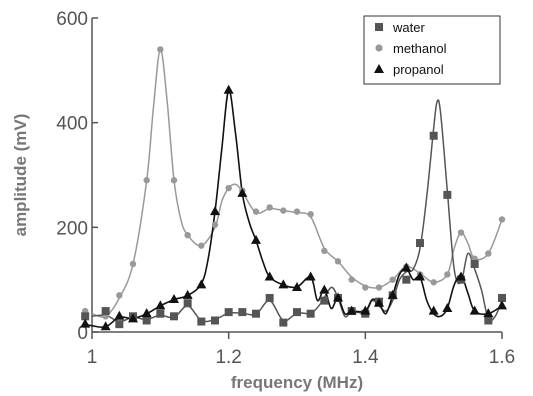  What do you see at coordinates (301, 350) in the screenshot?
I see `x-axis-ticks: 1 1.2 1.4 1.6` at bounding box center [301, 350].